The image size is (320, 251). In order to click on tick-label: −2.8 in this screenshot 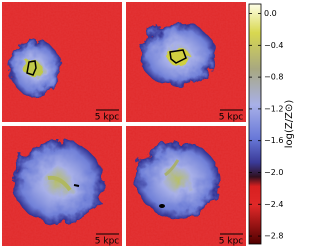, I will do `click(273, 236)`.